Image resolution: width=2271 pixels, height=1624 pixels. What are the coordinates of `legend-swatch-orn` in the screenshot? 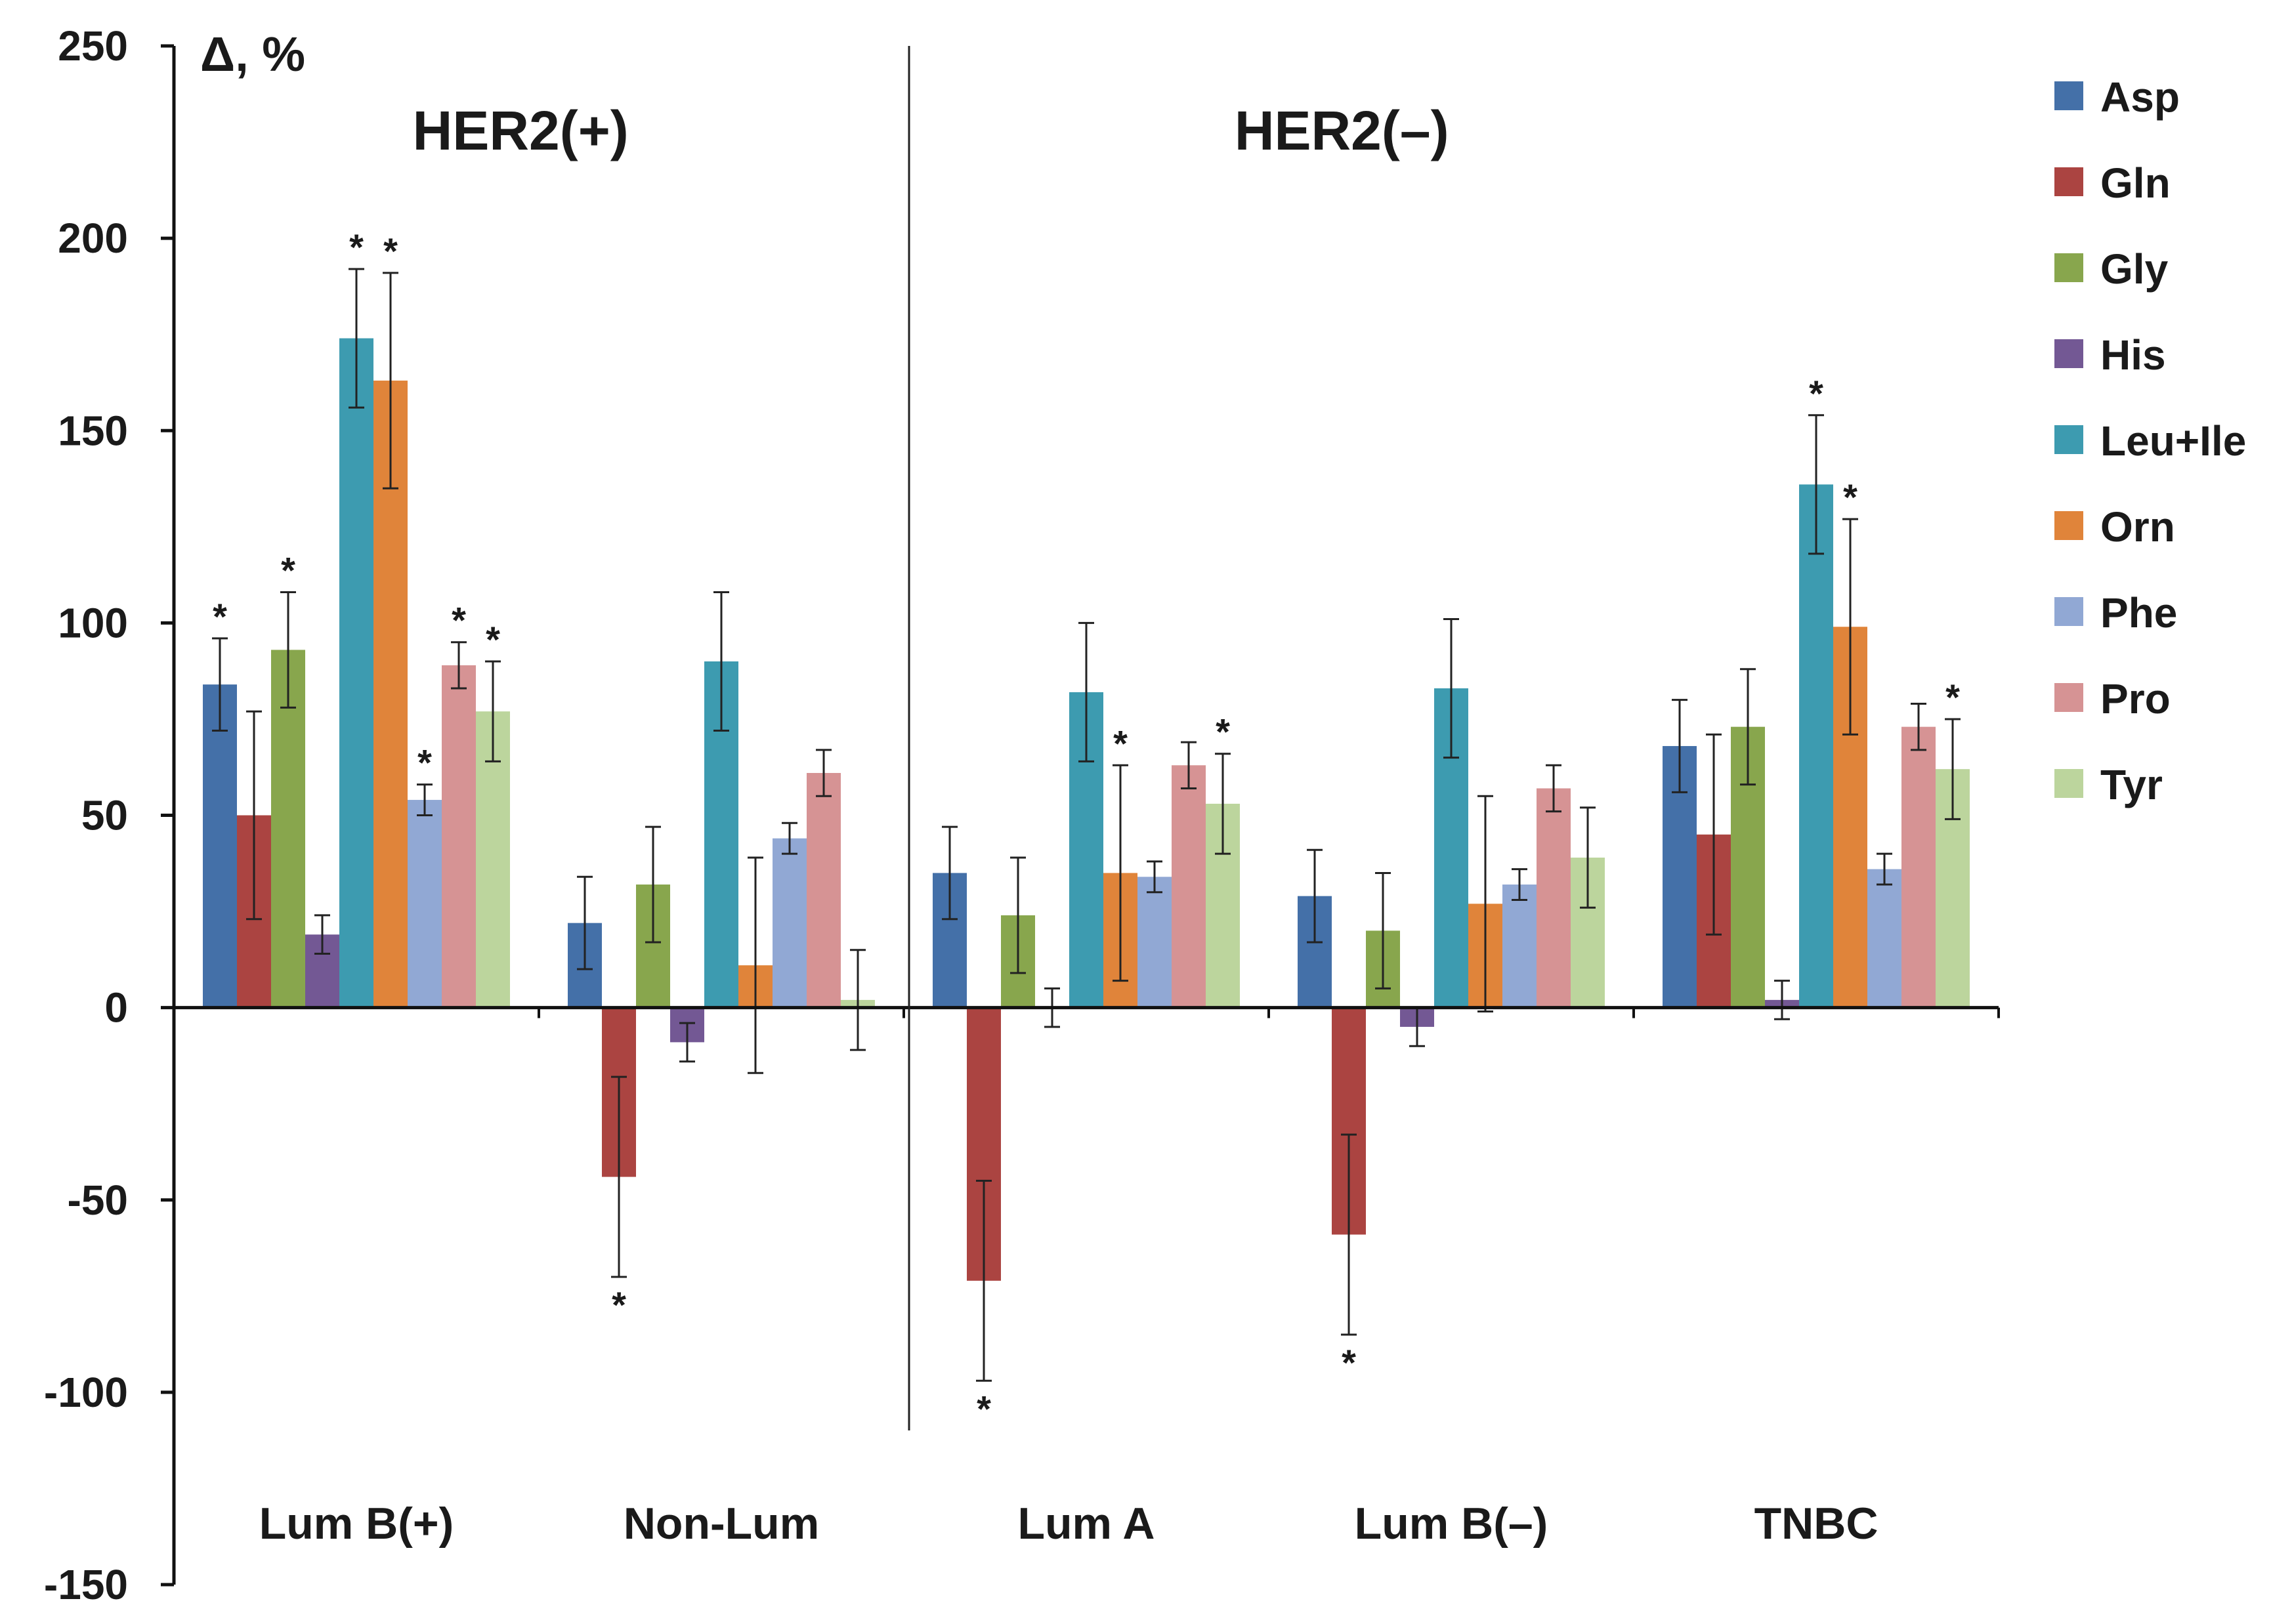 It's located at (2068, 525).